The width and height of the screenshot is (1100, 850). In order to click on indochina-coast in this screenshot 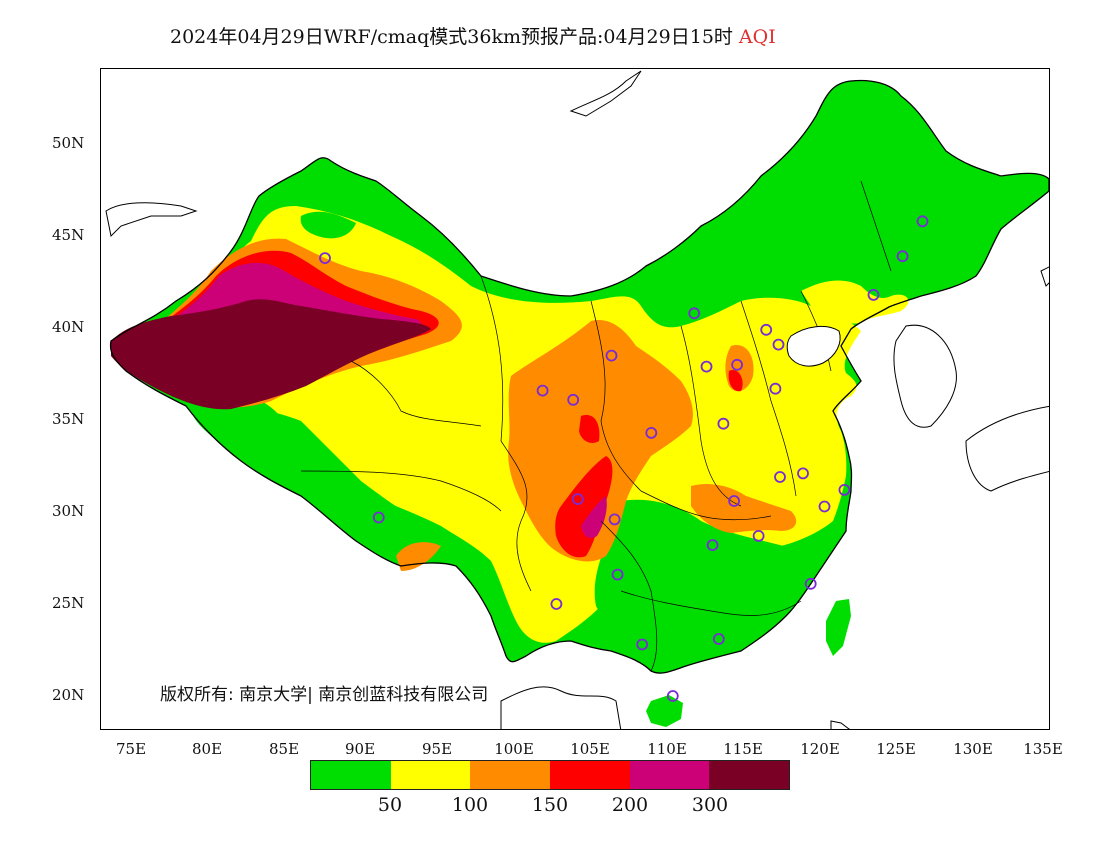, I will do `click(561, 707)`.